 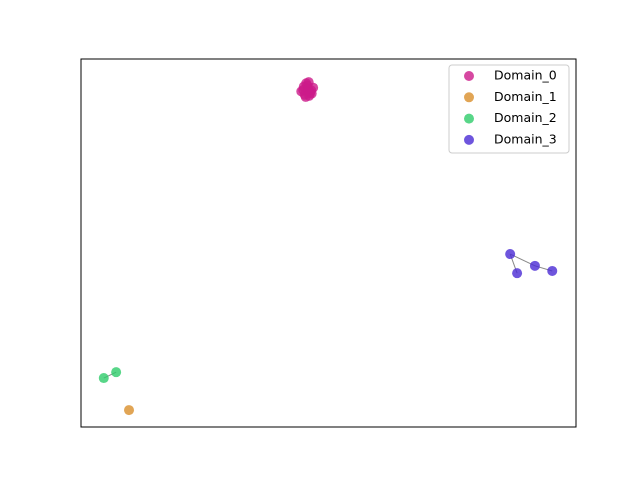 I want to click on legend-box, so click(x=509, y=109).